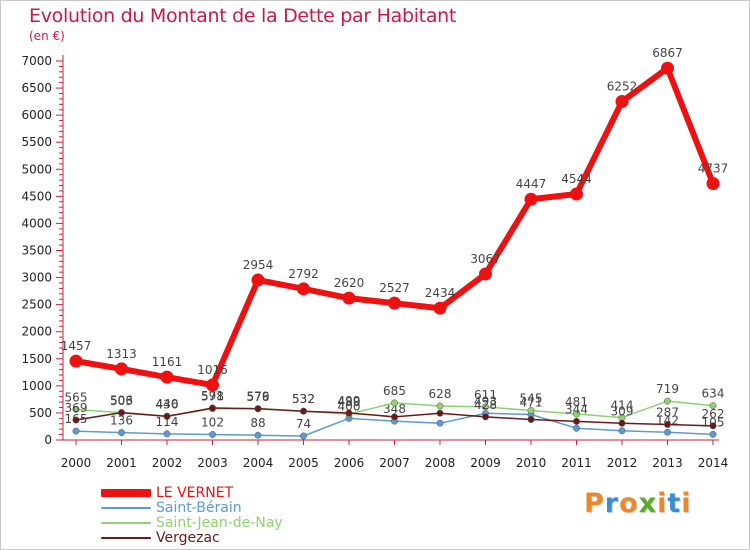 The image size is (750, 550). Describe the element at coordinates (667, 463) in the screenshot. I see `x-tick-label: 2013` at that location.